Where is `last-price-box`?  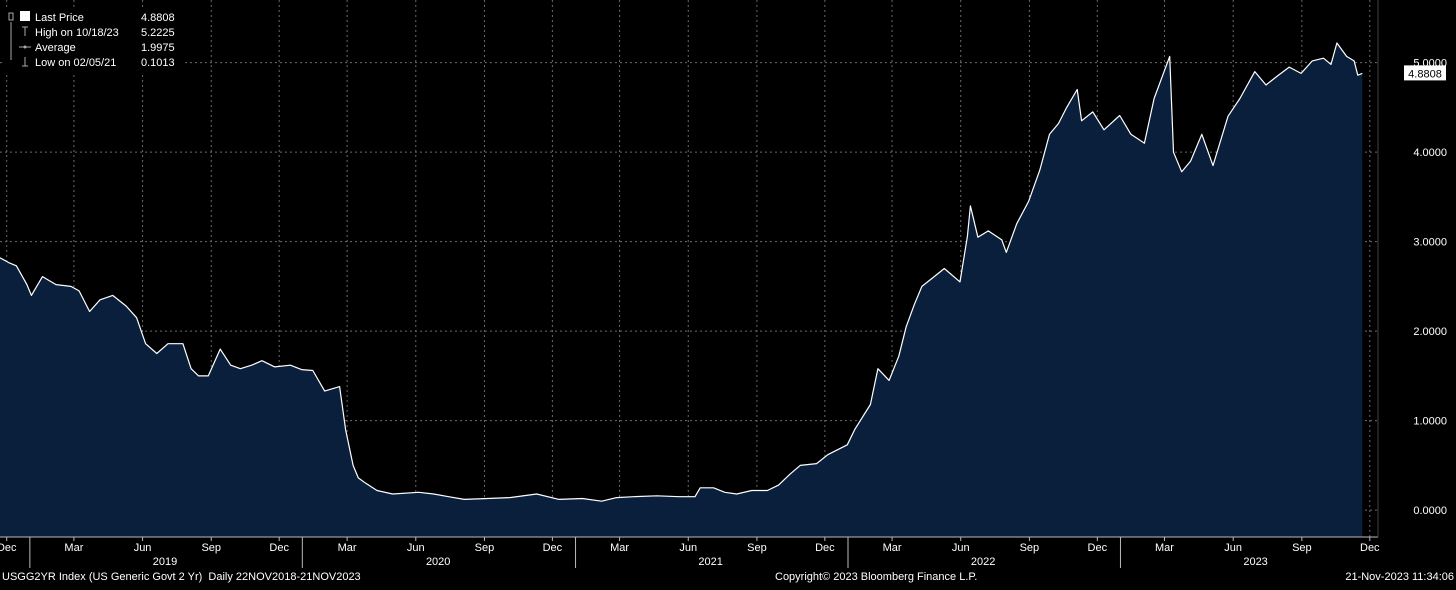
last-price-box is located at coordinates (1425, 73).